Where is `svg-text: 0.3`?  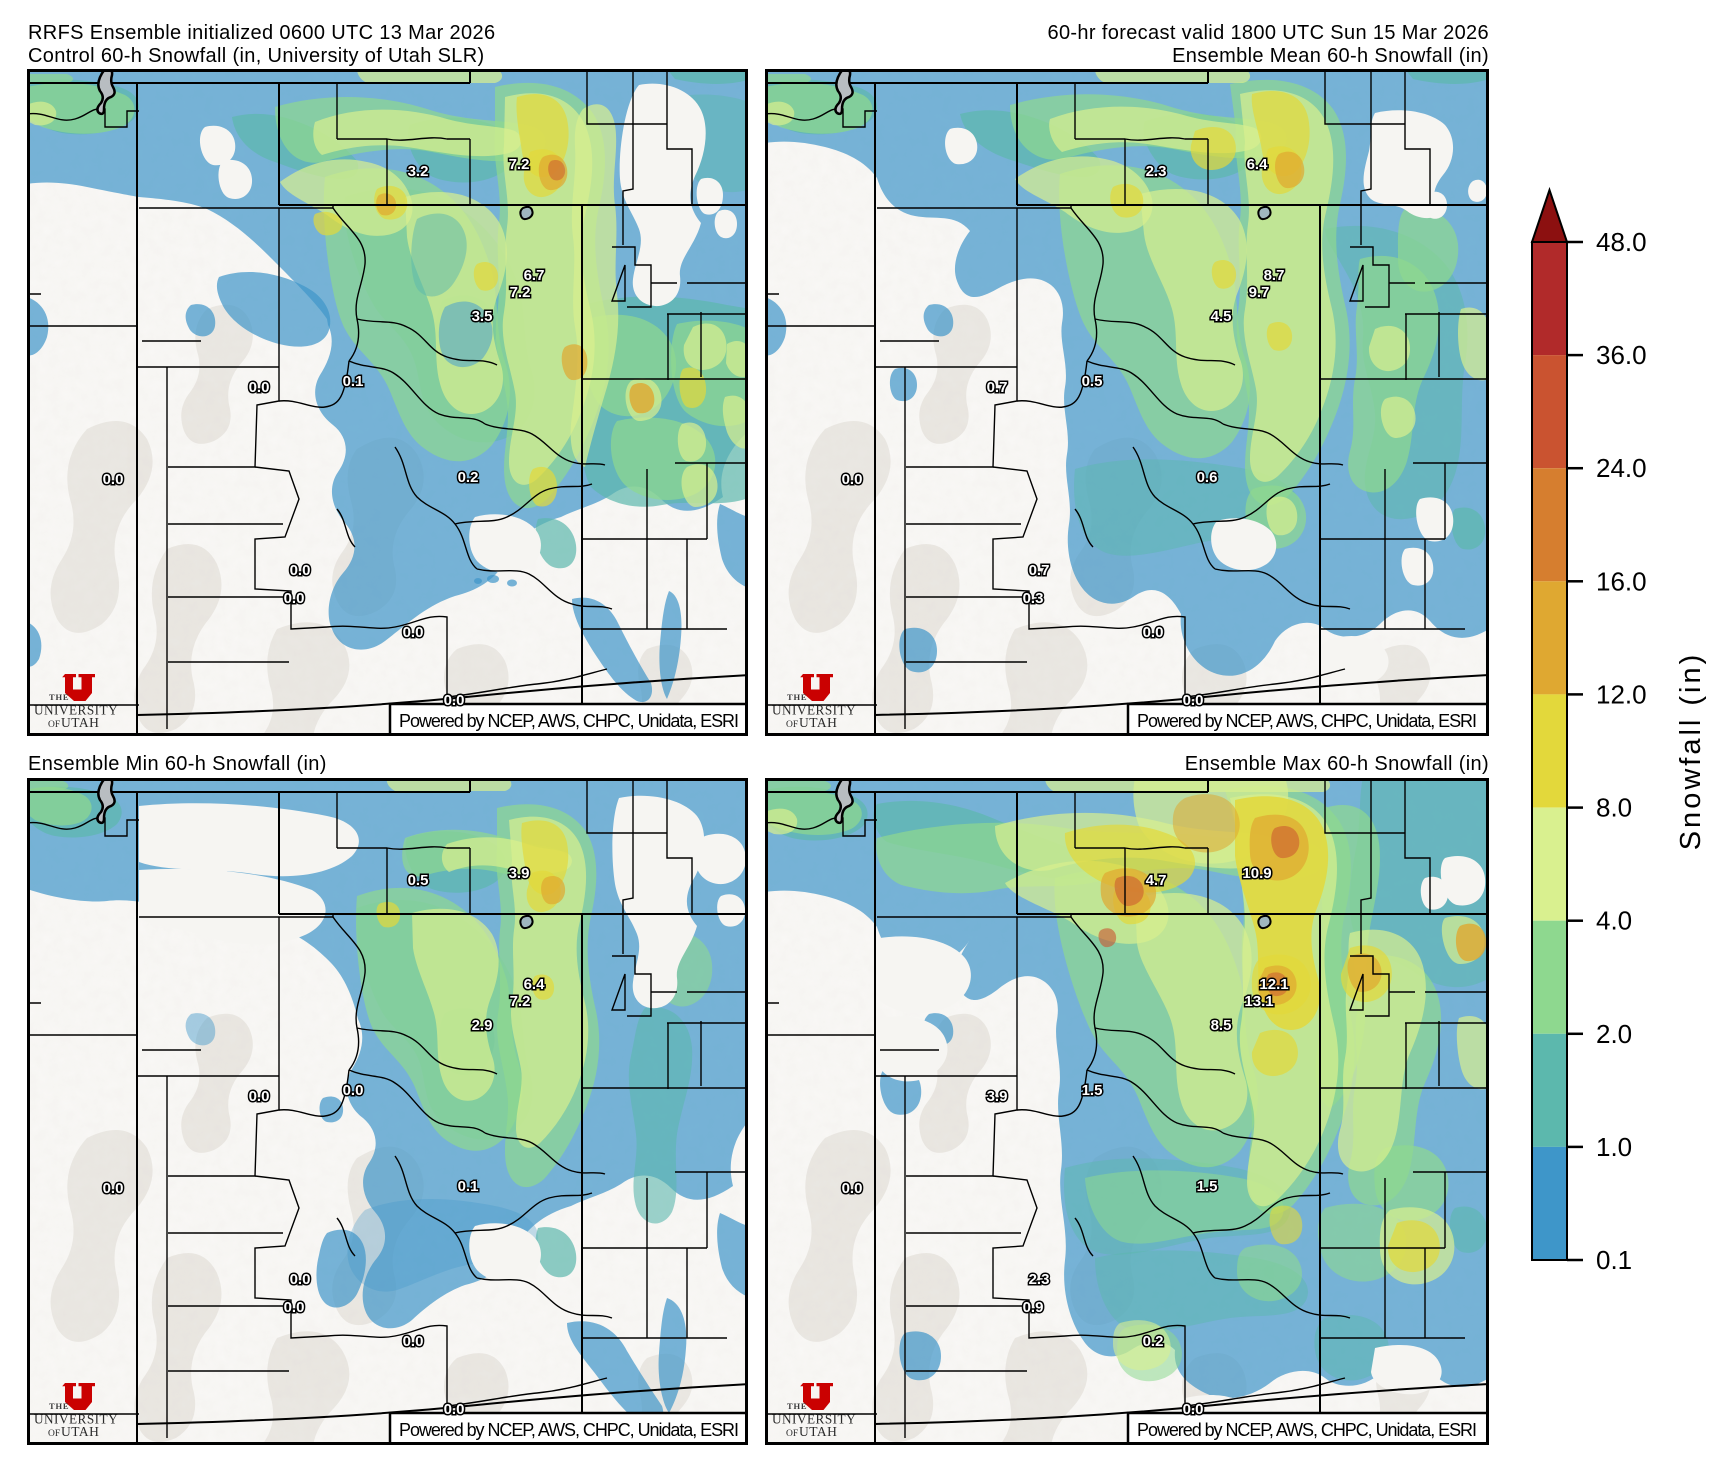
svg-text: 0.3 is located at coordinates (1033, 598).